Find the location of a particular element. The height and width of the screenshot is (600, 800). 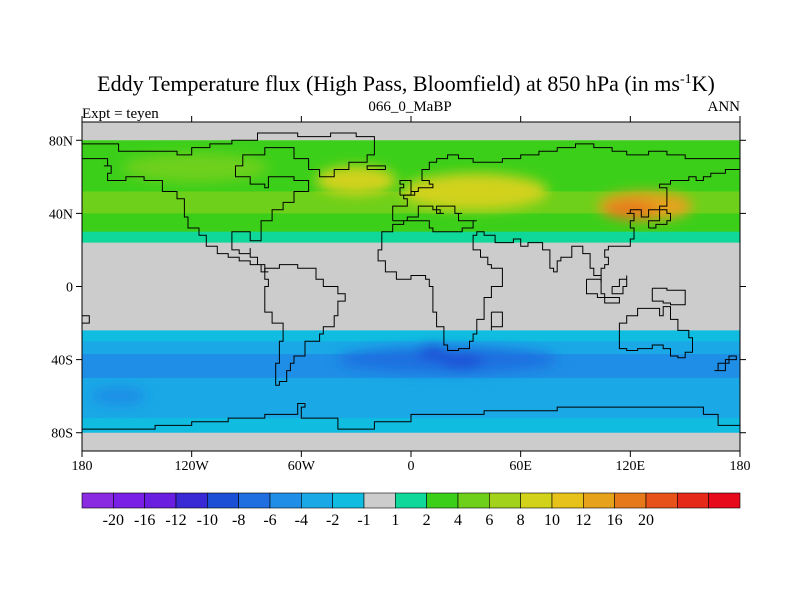

season-label: ANN is located at coordinates (724, 107).